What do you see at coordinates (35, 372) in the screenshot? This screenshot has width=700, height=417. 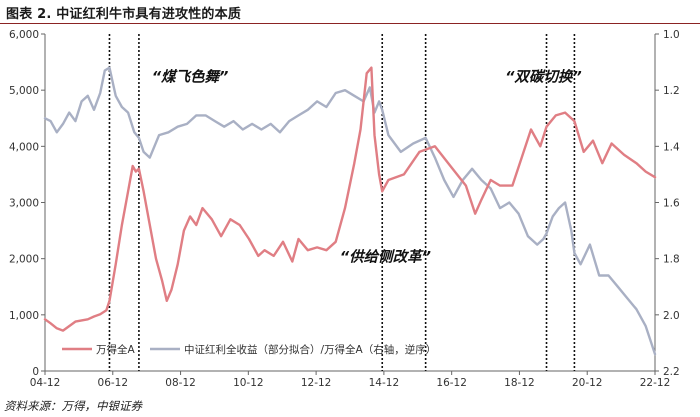 I see `left-tick-label: 0` at bounding box center [35, 372].